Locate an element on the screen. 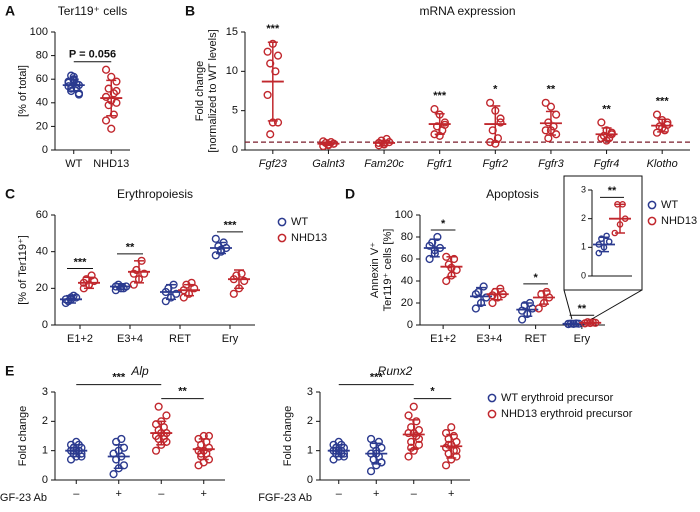 This screenshot has width=700, height=512. y-axis-label: [% of total] is located at coordinates (23, 91).